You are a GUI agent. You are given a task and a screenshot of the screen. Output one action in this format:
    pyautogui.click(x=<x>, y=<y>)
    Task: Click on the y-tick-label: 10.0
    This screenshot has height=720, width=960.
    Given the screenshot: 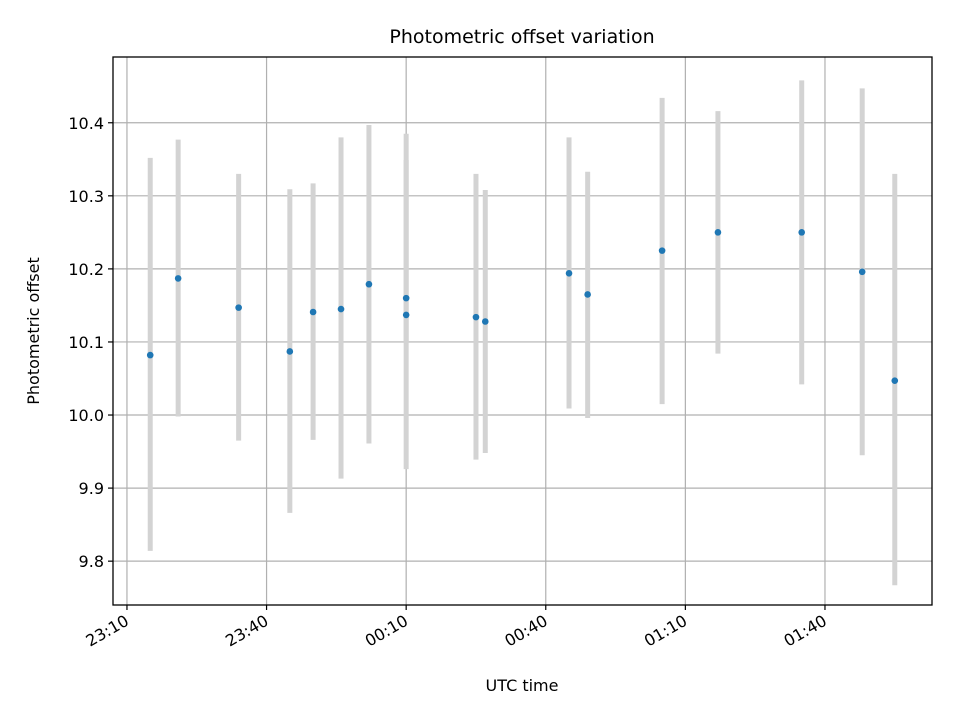 What is the action you would take?
    pyautogui.click(x=86, y=415)
    